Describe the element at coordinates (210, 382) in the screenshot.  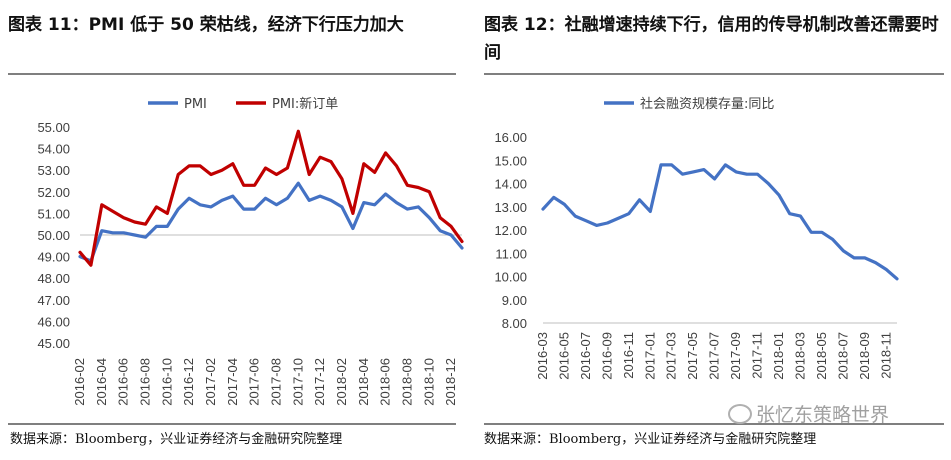
I see `x-tick-label: 2017-02` at that location.